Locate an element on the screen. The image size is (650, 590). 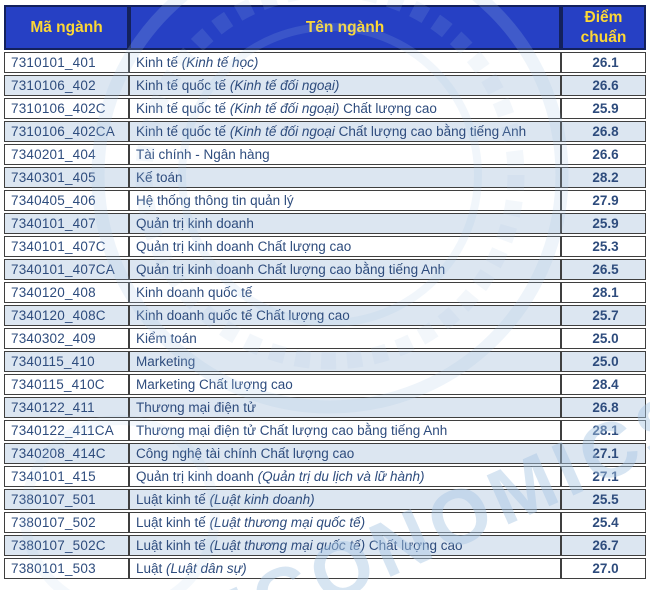
major-code-cell: 7340201_404 is located at coordinates (66, 154).